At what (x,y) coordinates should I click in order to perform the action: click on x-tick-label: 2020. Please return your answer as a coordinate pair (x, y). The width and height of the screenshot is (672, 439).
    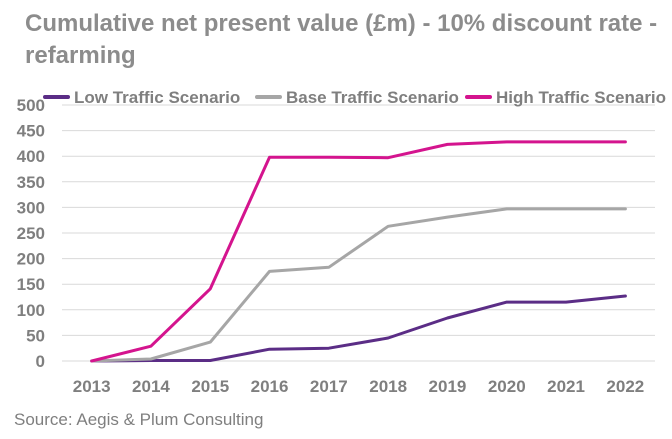
    Looking at the image, I should click on (507, 386).